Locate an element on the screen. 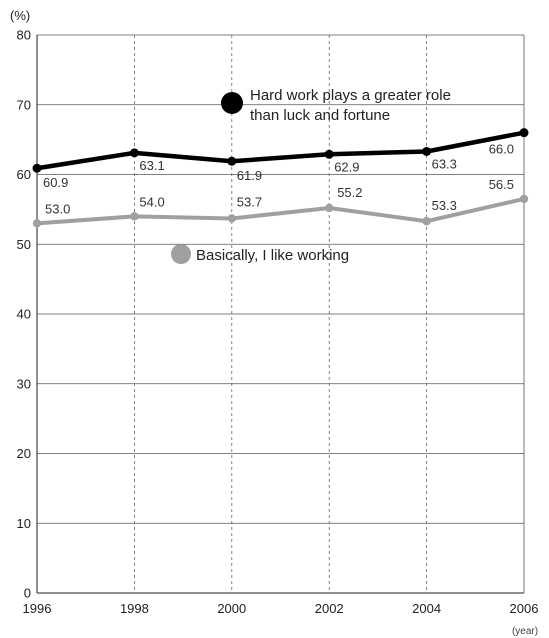  data-label-0-2004: 63.3 is located at coordinates (444, 163).